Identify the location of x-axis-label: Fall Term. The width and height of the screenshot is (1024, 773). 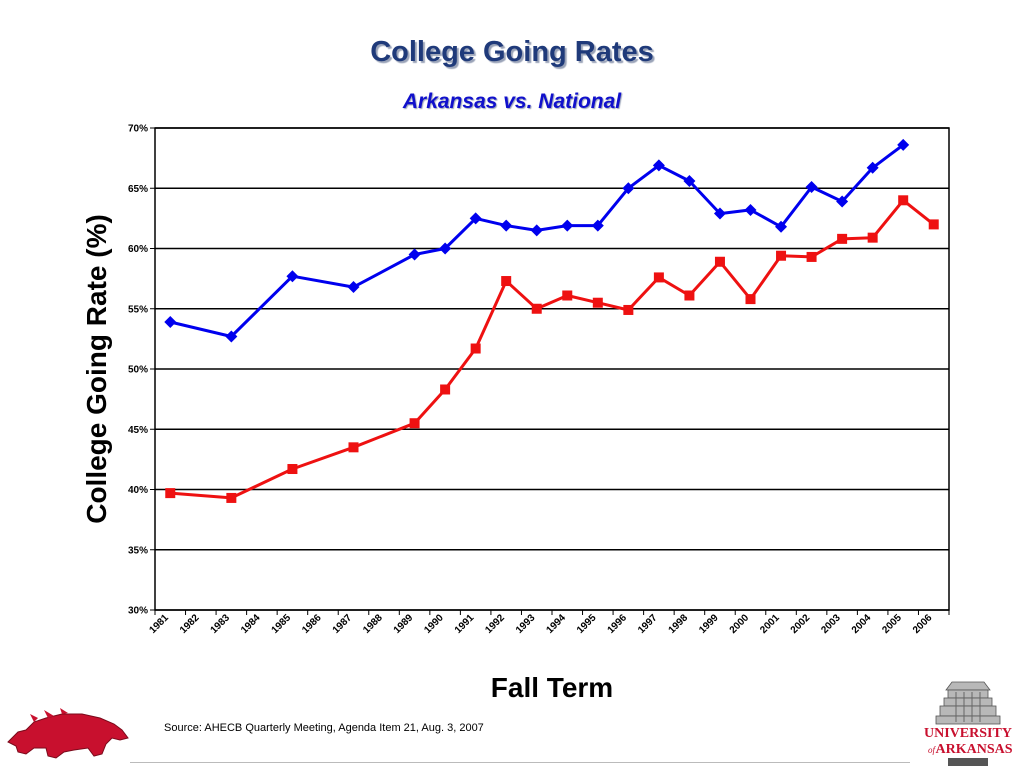
(552, 687).